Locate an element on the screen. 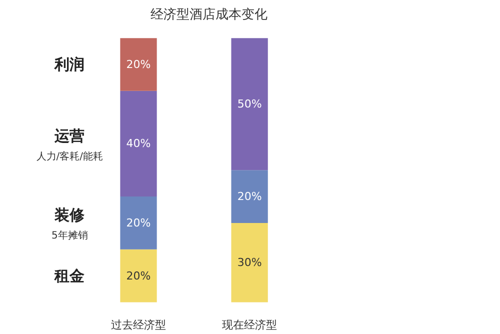 The height and width of the screenshot is (334, 500). chart-title: 经济型酒店成本变化 is located at coordinates (209, 14).